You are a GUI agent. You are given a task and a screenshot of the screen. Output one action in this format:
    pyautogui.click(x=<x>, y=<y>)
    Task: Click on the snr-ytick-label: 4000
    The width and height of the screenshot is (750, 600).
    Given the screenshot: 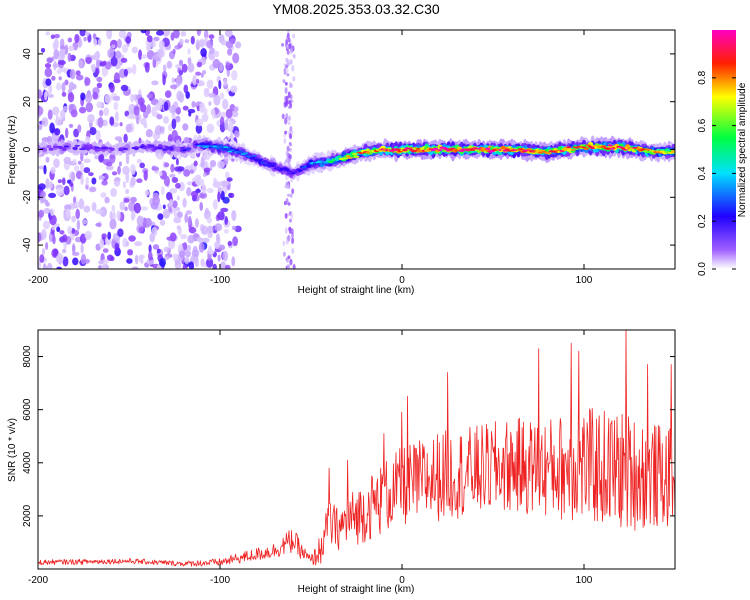 What is the action you would take?
    pyautogui.click(x=27, y=462)
    